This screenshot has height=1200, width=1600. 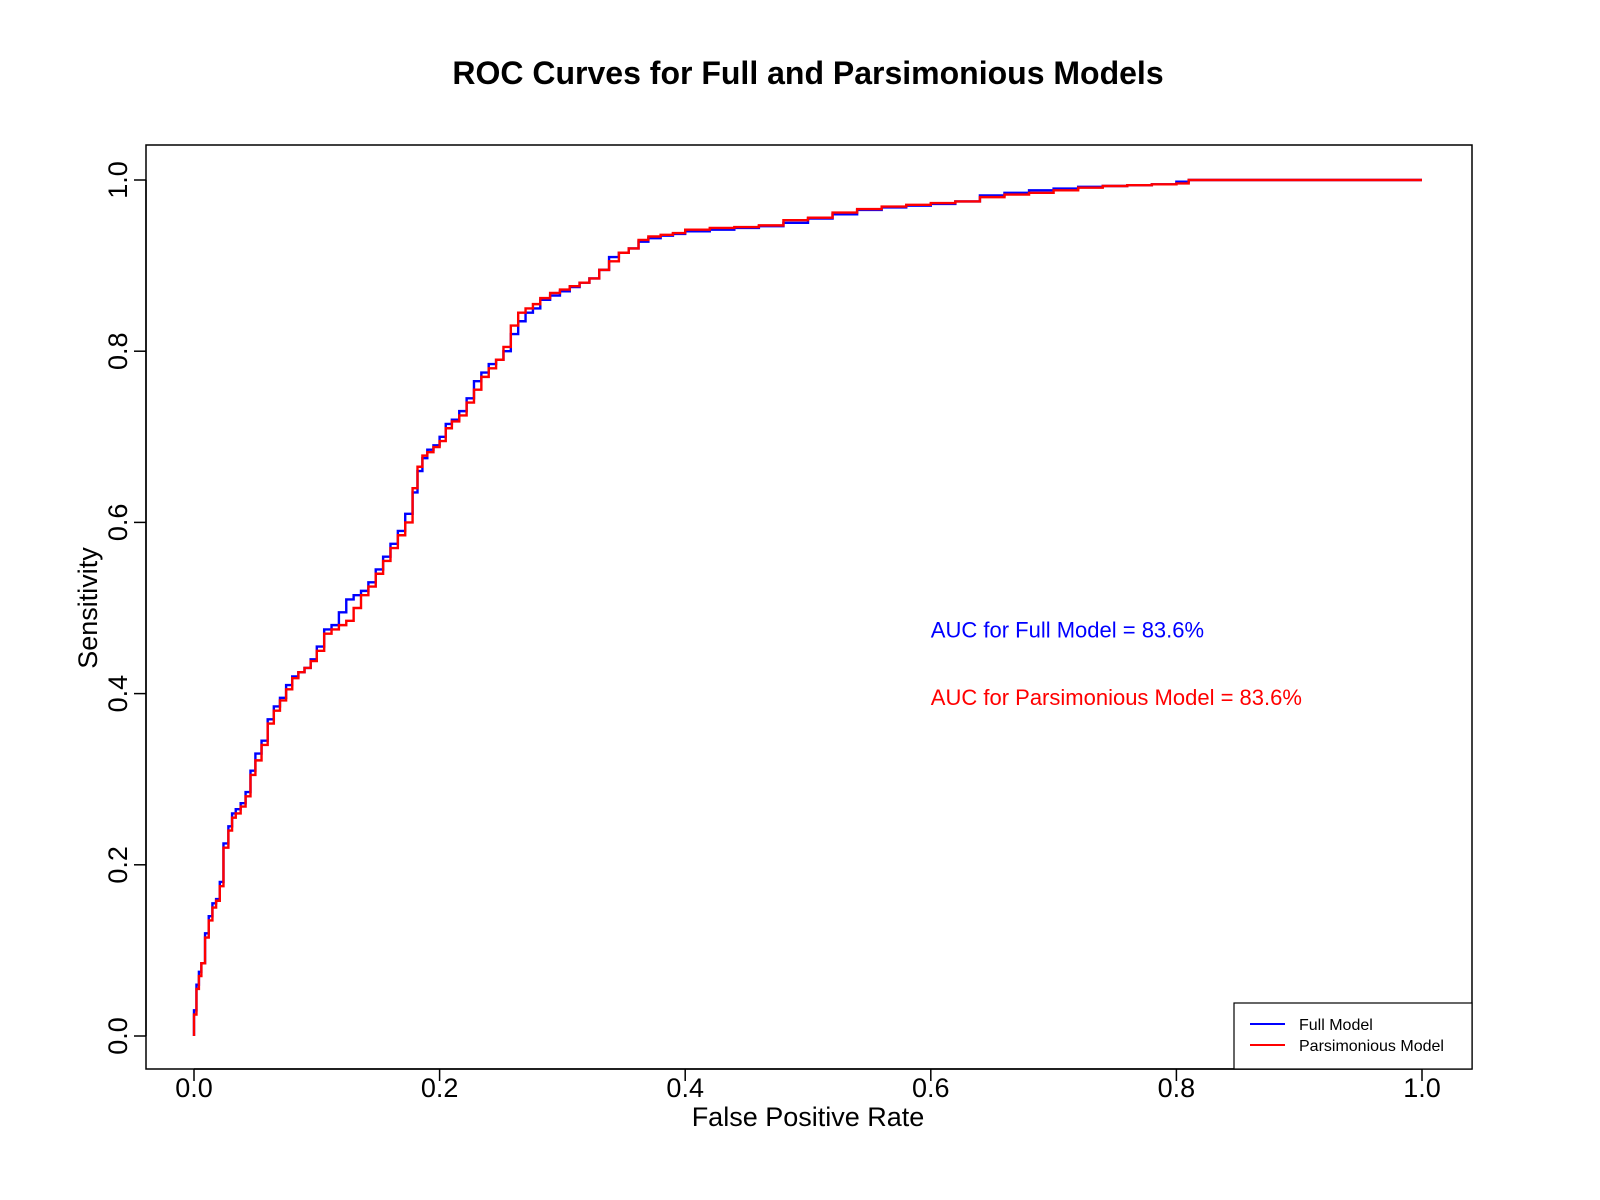 I want to click on y-axis: 0.0 0.2 0.4 0.6 0.8 1.0, so click(x=125, y=608).